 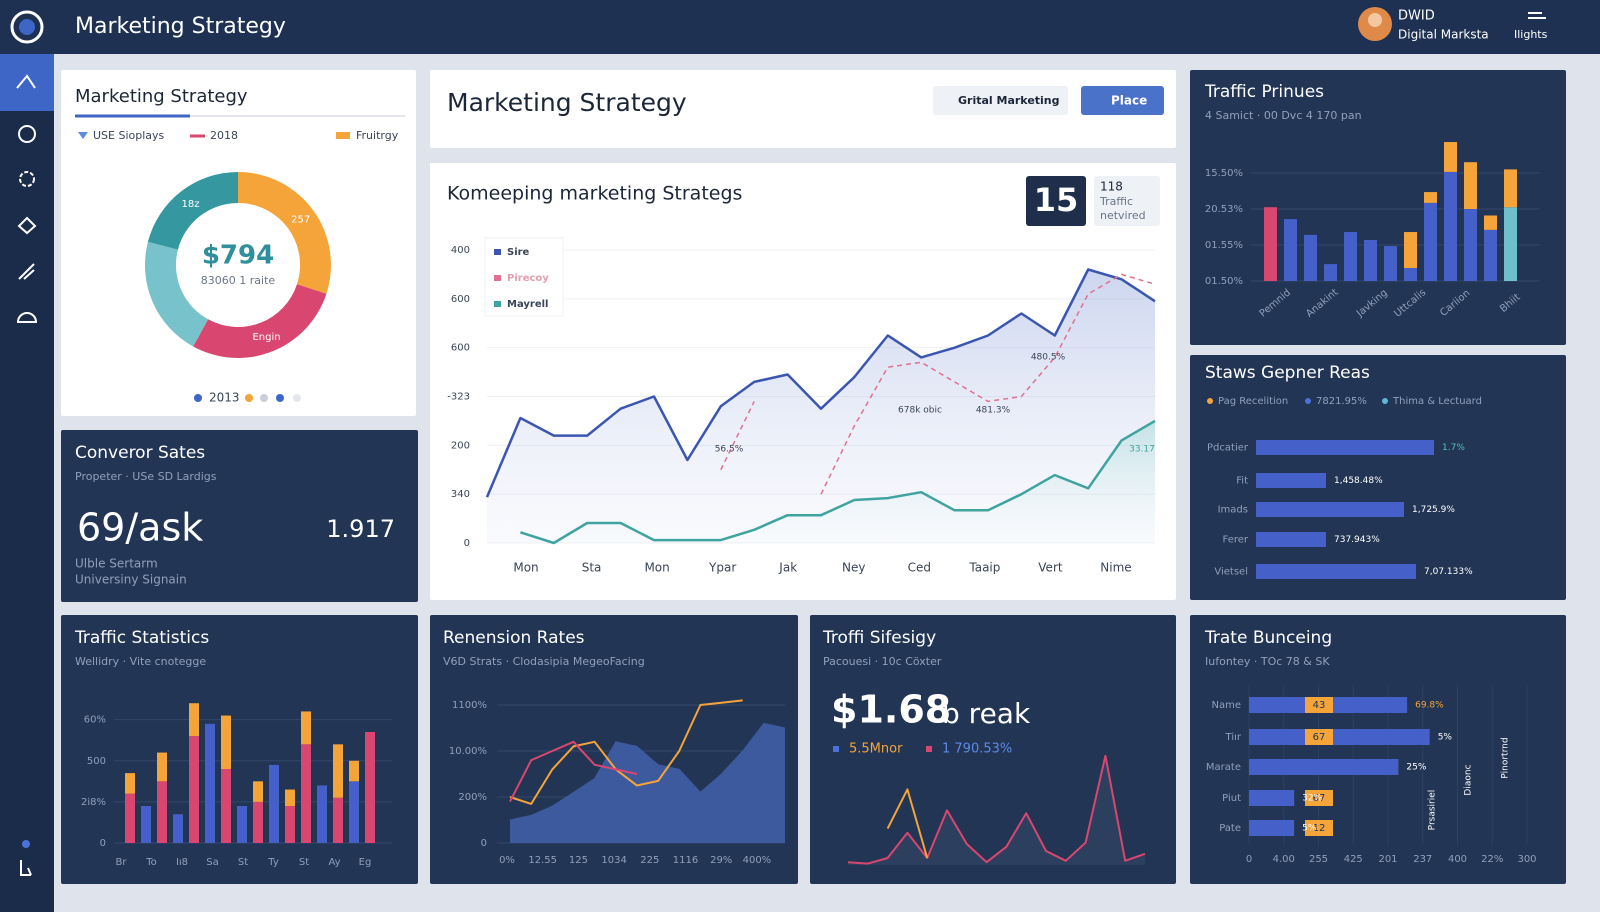 I want to click on bar-label: Name, so click(x=1226, y=705).